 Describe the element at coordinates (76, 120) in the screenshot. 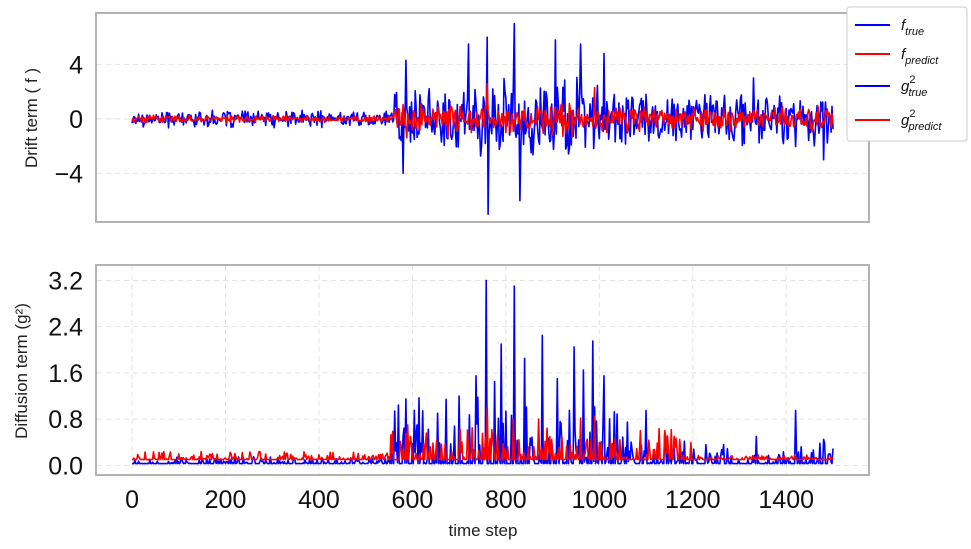

I see `drift-y-tick-label: 0` at that location.